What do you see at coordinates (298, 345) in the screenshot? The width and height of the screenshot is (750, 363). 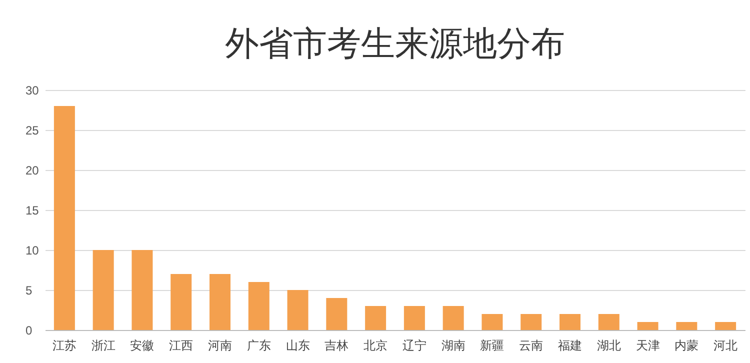 I see `x-tick-label: 山东` at bounding box center [298, 345].